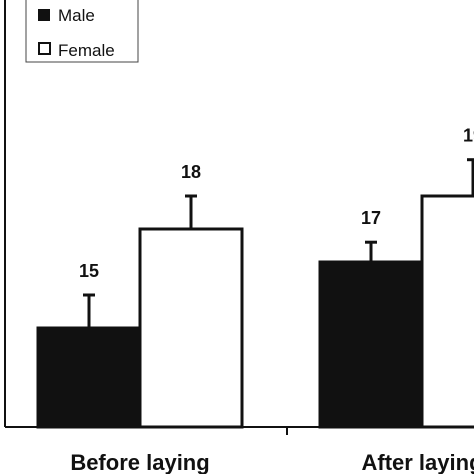 This screenshot has height=474, width=474. What do you see at coordinates (89, 271) in the screenshot?
I see `data-label: 15` at bounding box center [89, 271].